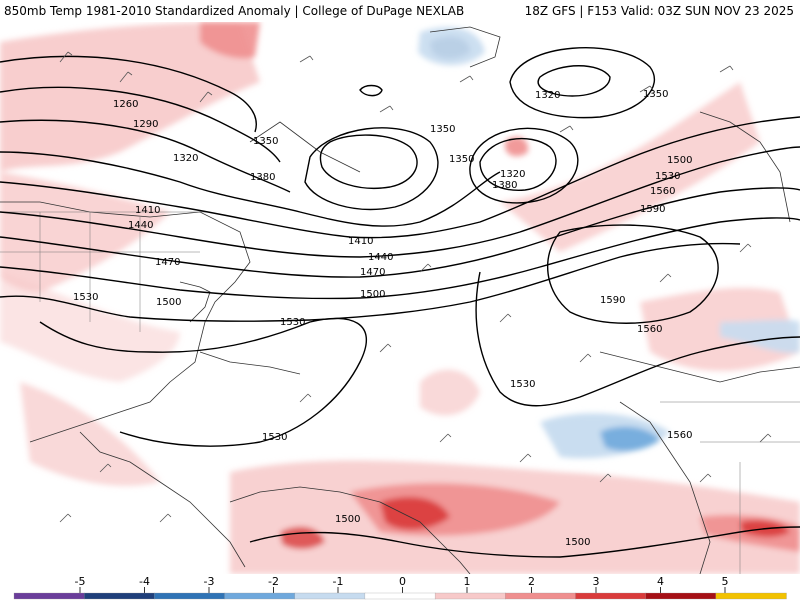 The width and height of the screenshot is (800, 600). What do you see at coordinates (80, 581) in the screenshot?
I see `colorbar-tick-label: -5` at bounding box center [80, 581].